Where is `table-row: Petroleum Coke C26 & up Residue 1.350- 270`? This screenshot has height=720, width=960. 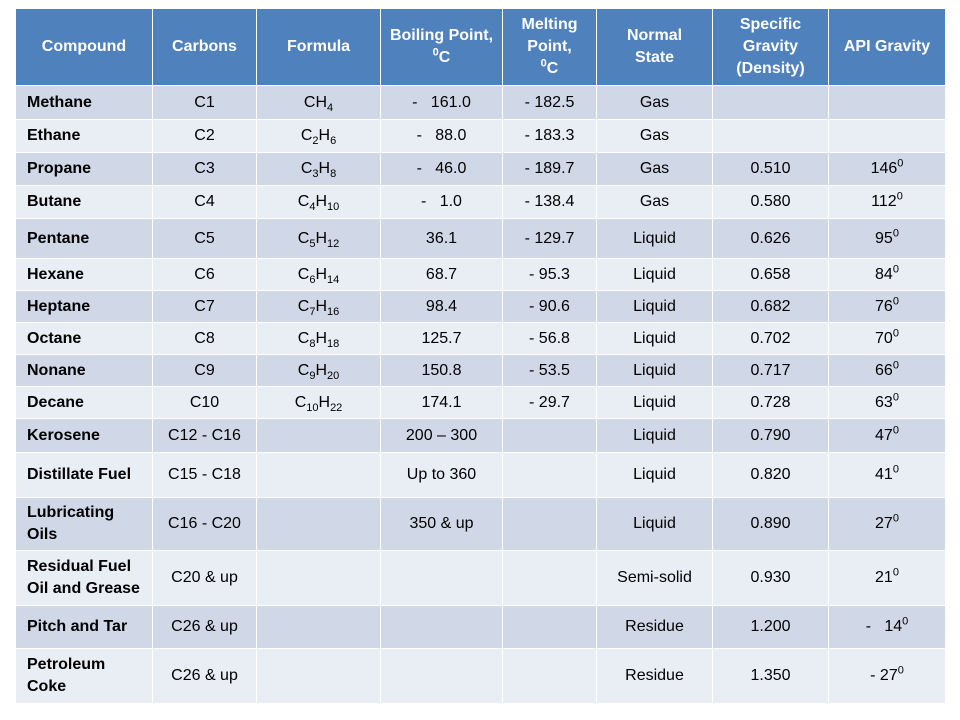
table-row: Petroleum Coke C26 & up Residue 1.350- 270 is located at coordinates (480, 676).